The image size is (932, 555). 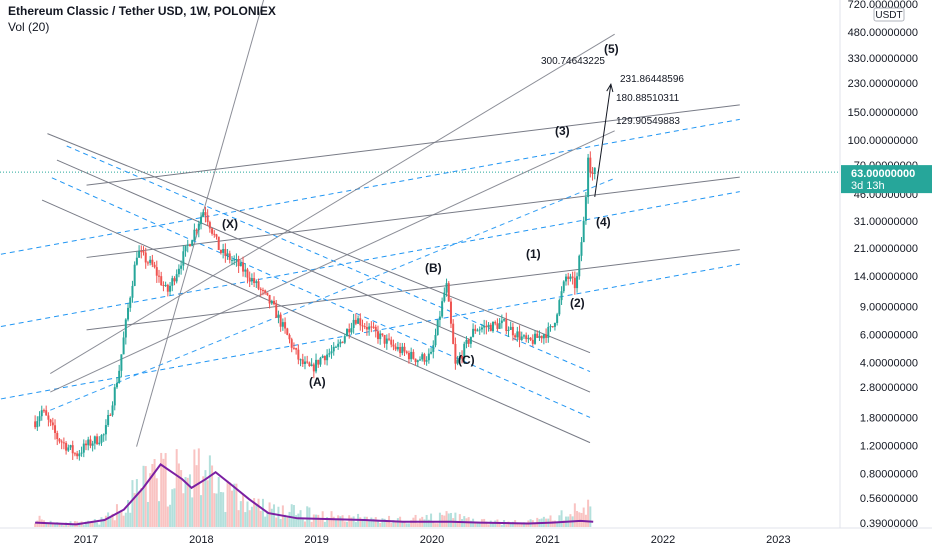 I want to click on volume-indicator-label: Vol (20), so click(x=29, y=27).